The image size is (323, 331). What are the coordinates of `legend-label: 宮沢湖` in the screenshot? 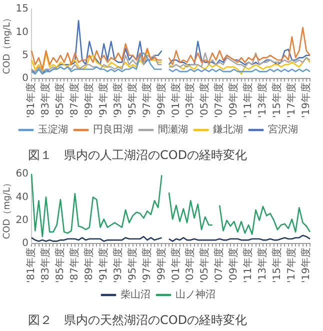 It's located at (283, 130).